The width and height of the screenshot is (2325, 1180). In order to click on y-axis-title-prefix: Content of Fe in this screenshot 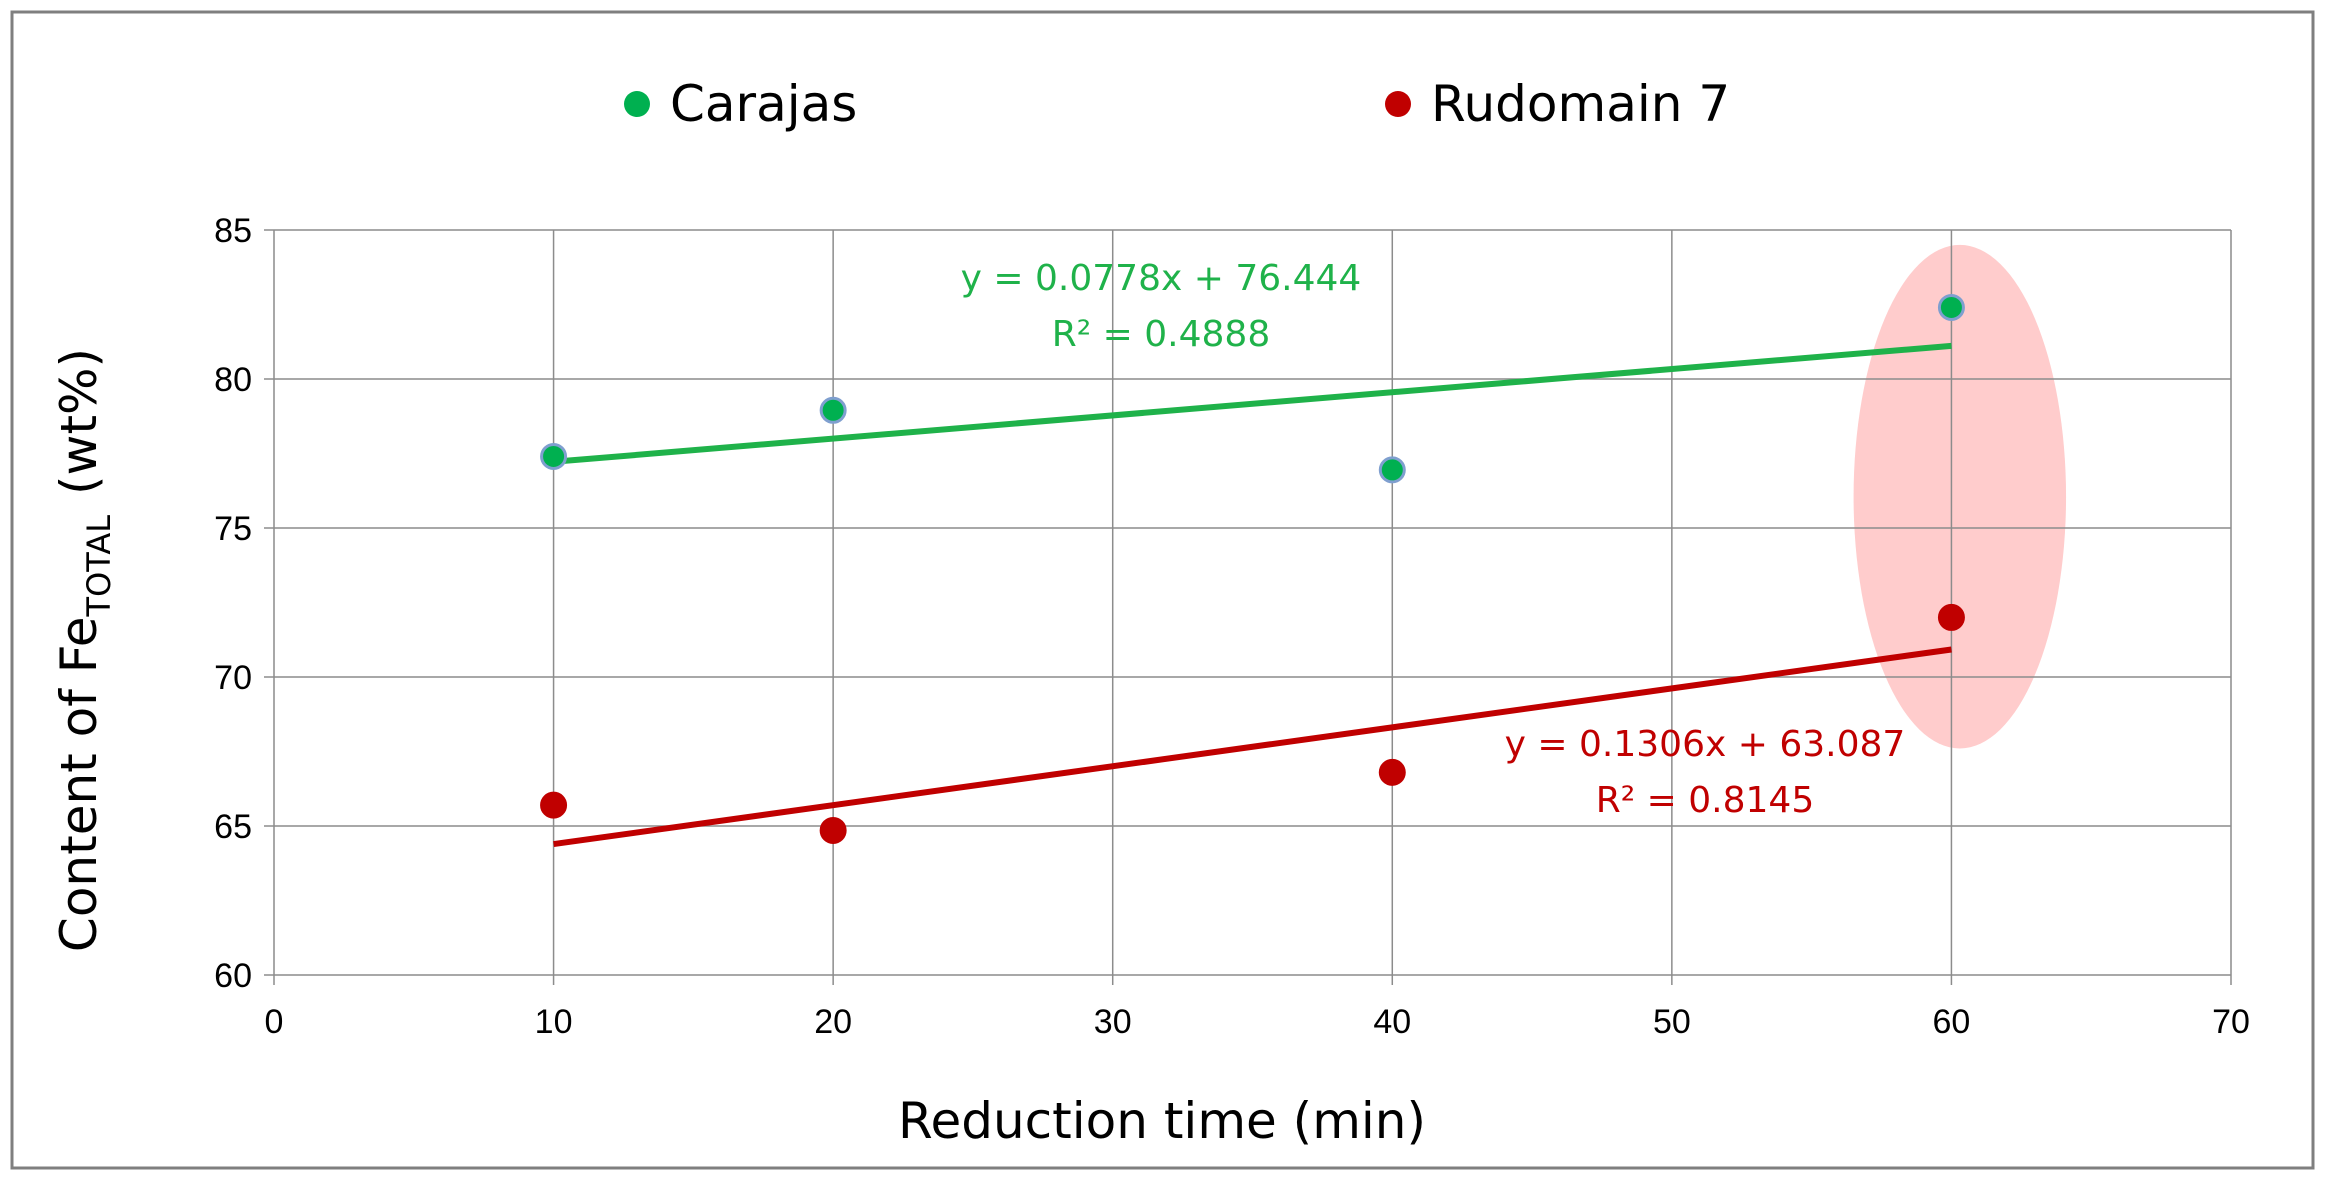, I will do `click(79, 784)`.